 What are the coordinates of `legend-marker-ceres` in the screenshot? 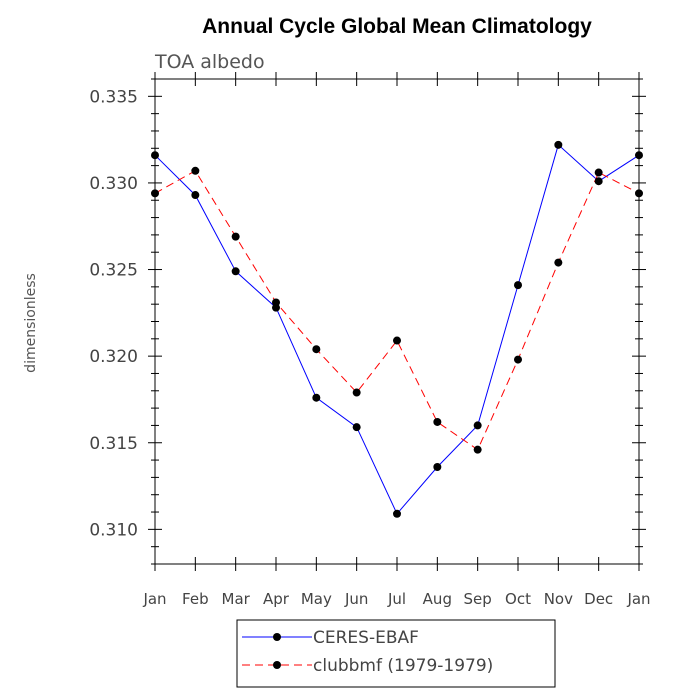 It's located at (277, 637).